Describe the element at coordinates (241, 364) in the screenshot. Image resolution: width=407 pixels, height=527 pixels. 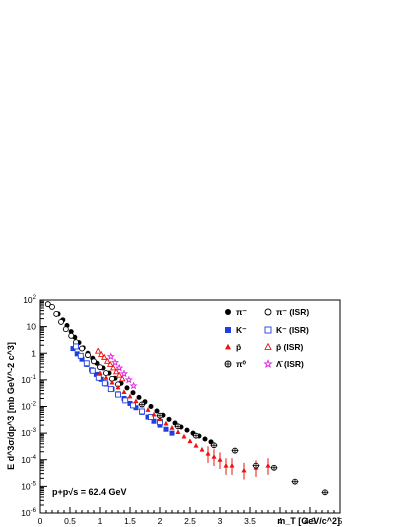
I see `legend-label: π⁰` at that location.